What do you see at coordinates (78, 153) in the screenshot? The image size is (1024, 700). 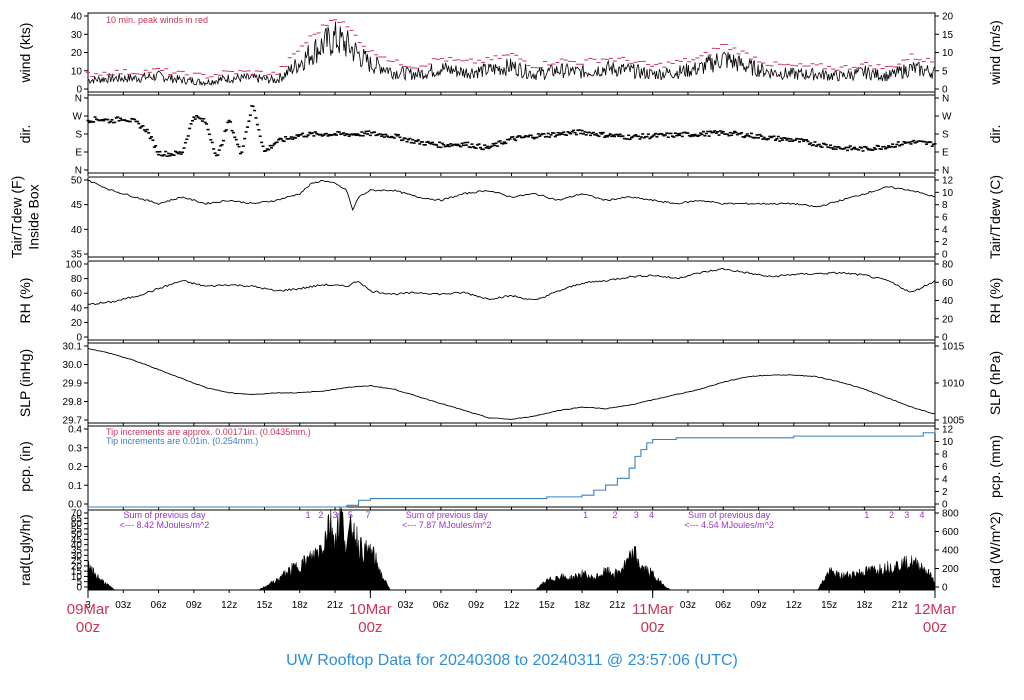 I see `dir-left-tick-label: E` at bounding box center [78, 153].